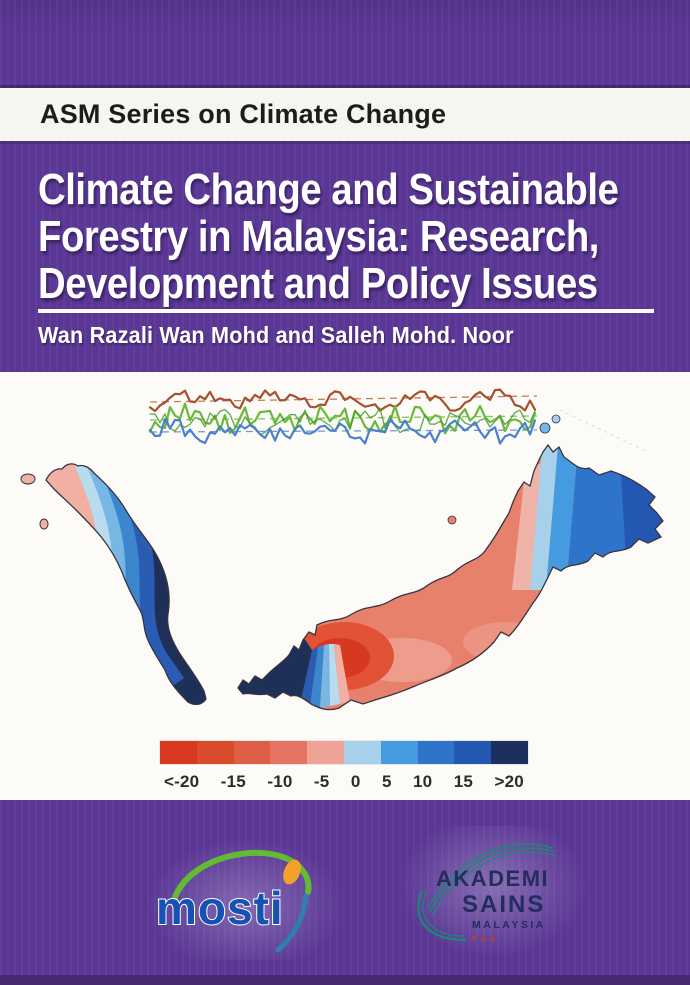 This screenshot has width=690, height=985. Describe the element at coordinates (280, 781) in the screenshot. I see `legend-label: -10` at that location.